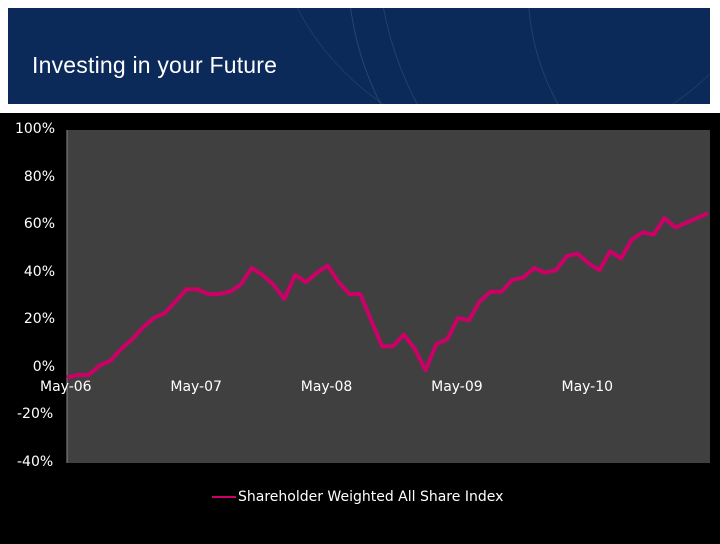 Image resolution: width=720 pixels, height=544 pixels. Describe the element at coordinates (66, 386) in the screenshot. I see `x-tick-label: May-06` at that location.